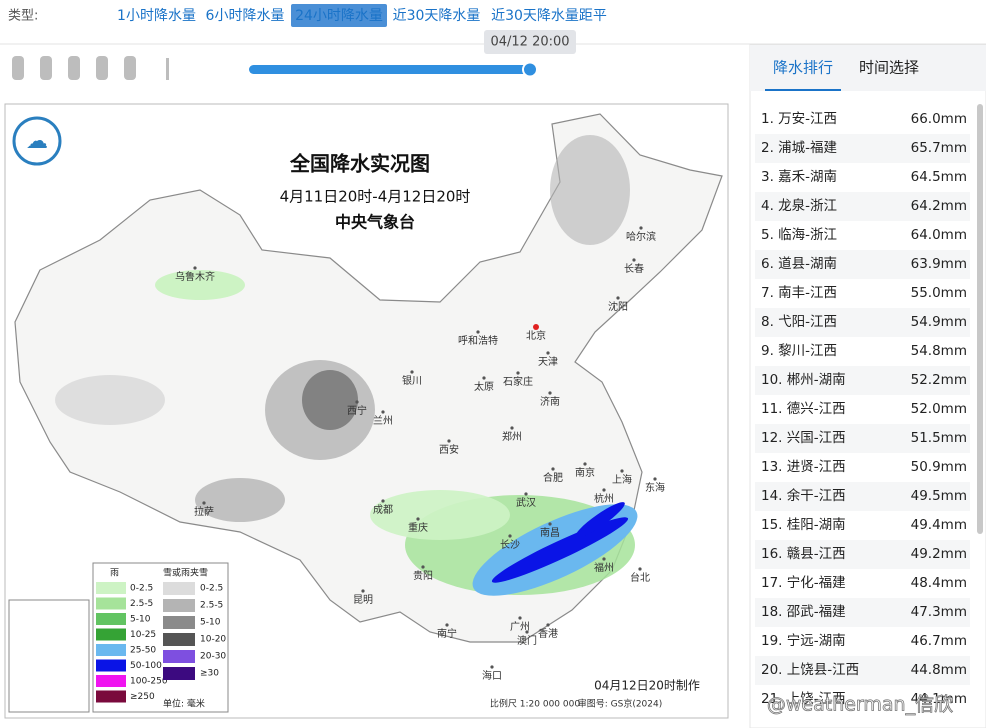 Image resolution: width=986 pixels, height=728 pixels. I want to click on panel-tab-underline, so click(803, 90).